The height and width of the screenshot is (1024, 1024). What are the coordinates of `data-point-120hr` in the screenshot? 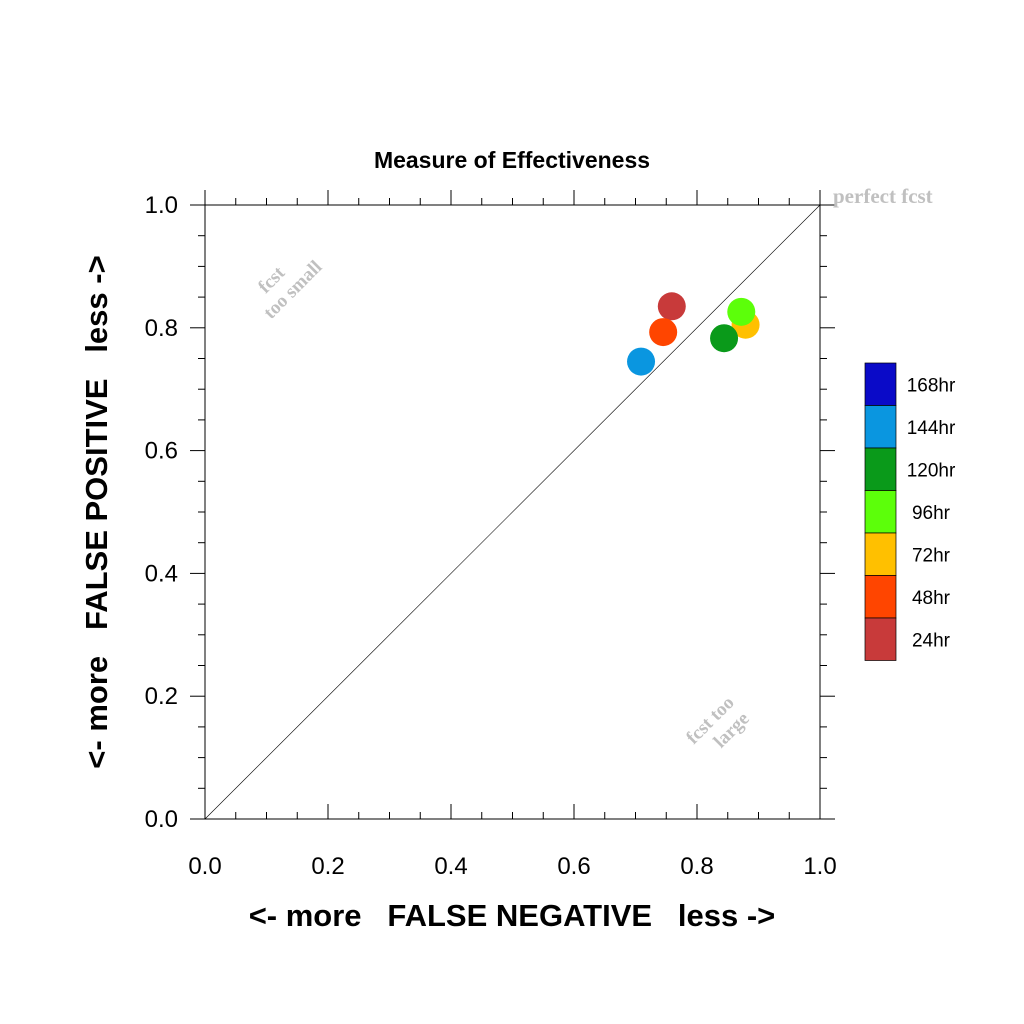 It's located at (724, 338).